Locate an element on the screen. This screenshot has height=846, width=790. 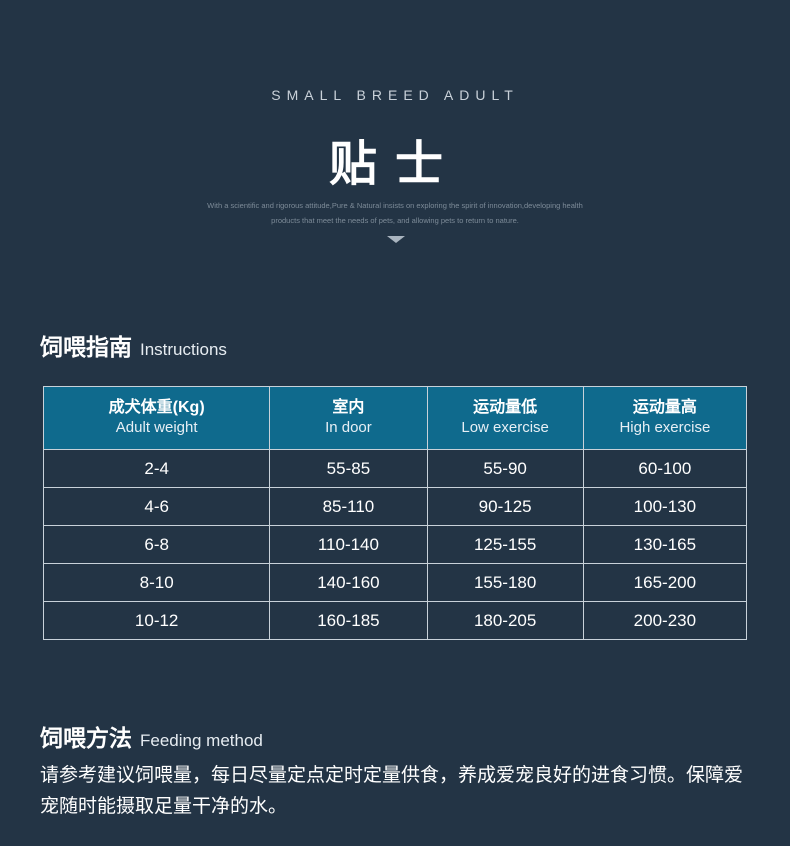
table-cell: 140-160 is located at coordinates (348, 582).